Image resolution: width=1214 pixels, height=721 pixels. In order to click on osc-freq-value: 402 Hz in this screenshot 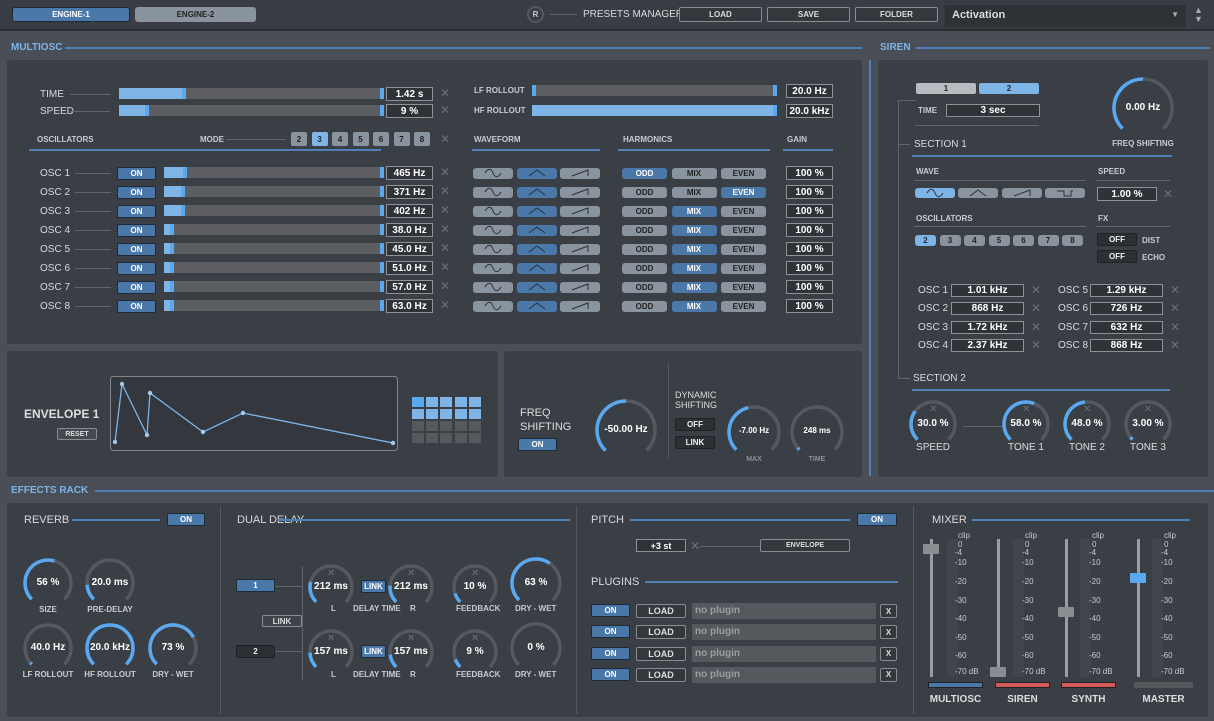, I will do `click(409, 211)`.